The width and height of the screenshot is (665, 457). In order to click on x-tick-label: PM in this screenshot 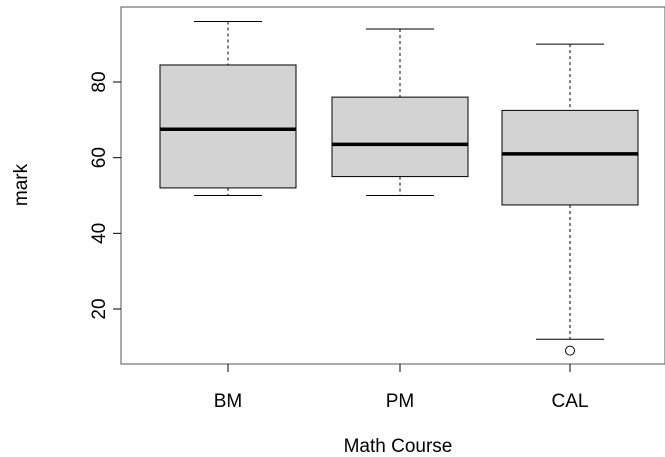, I will do `click(400, 401)`.